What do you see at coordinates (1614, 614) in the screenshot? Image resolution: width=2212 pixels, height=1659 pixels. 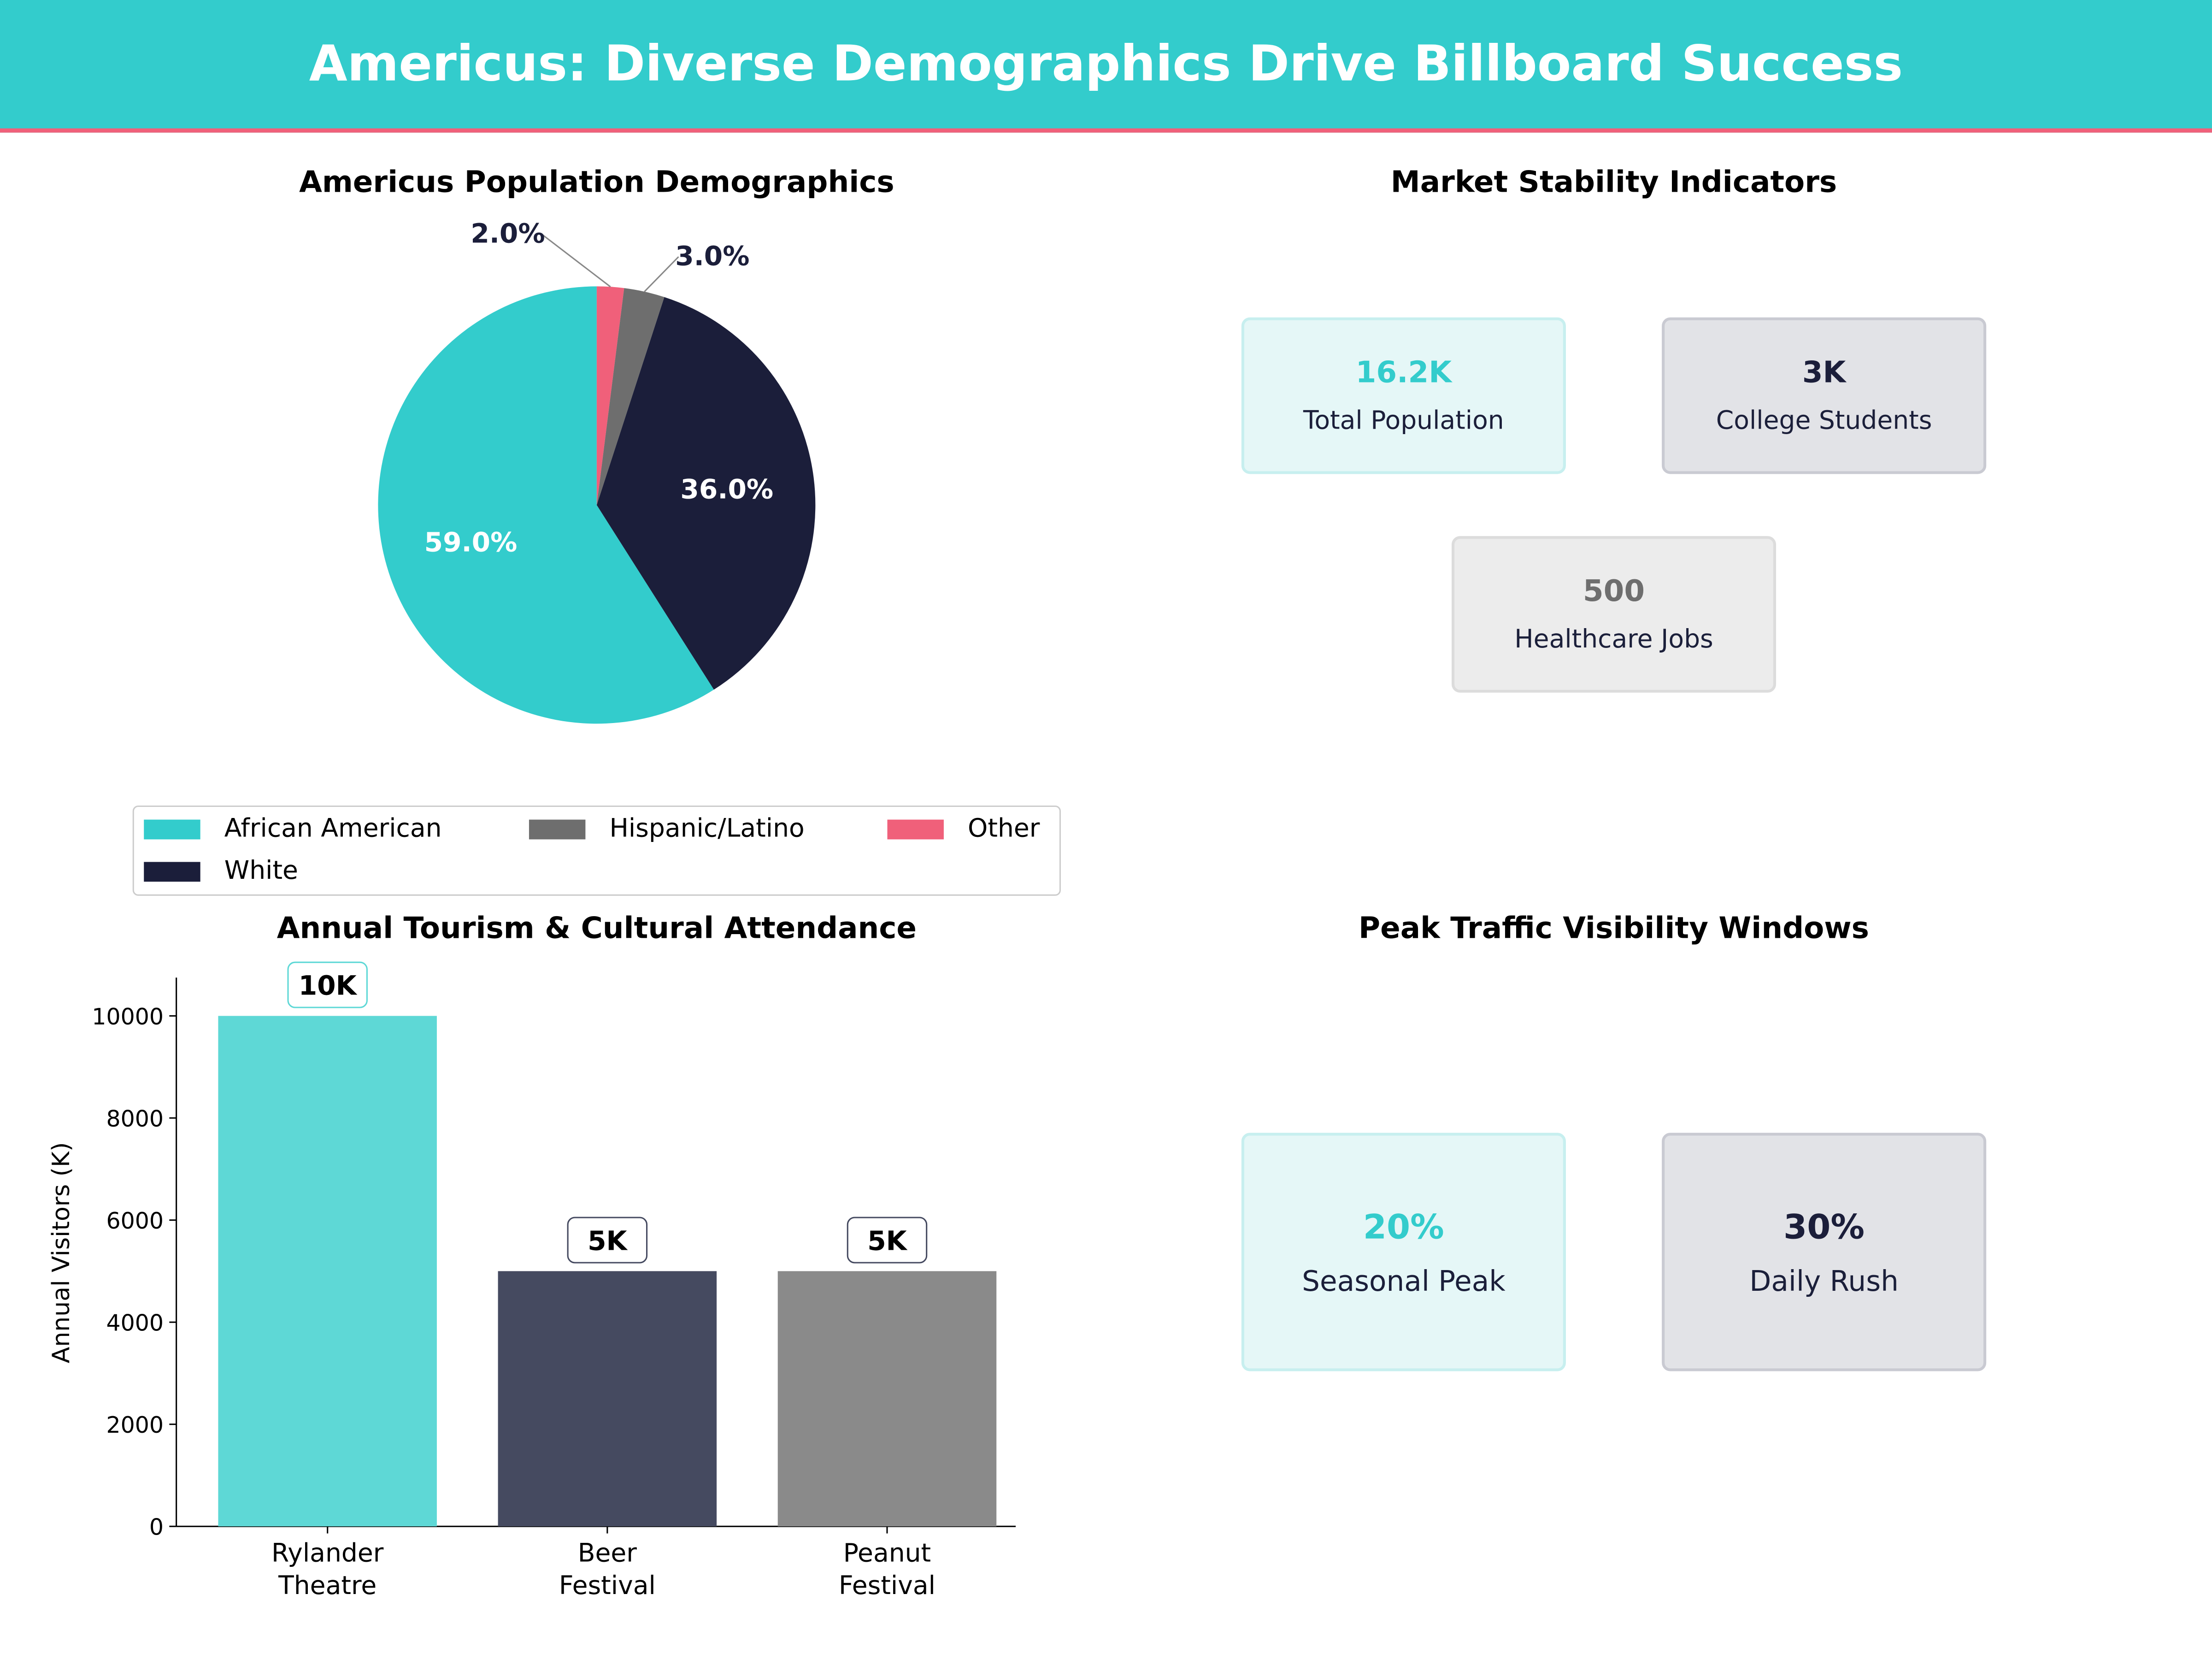 I see `card-healthcare-jobs: 500 Healthcare Jobs` at bounding box center [1614, 614].